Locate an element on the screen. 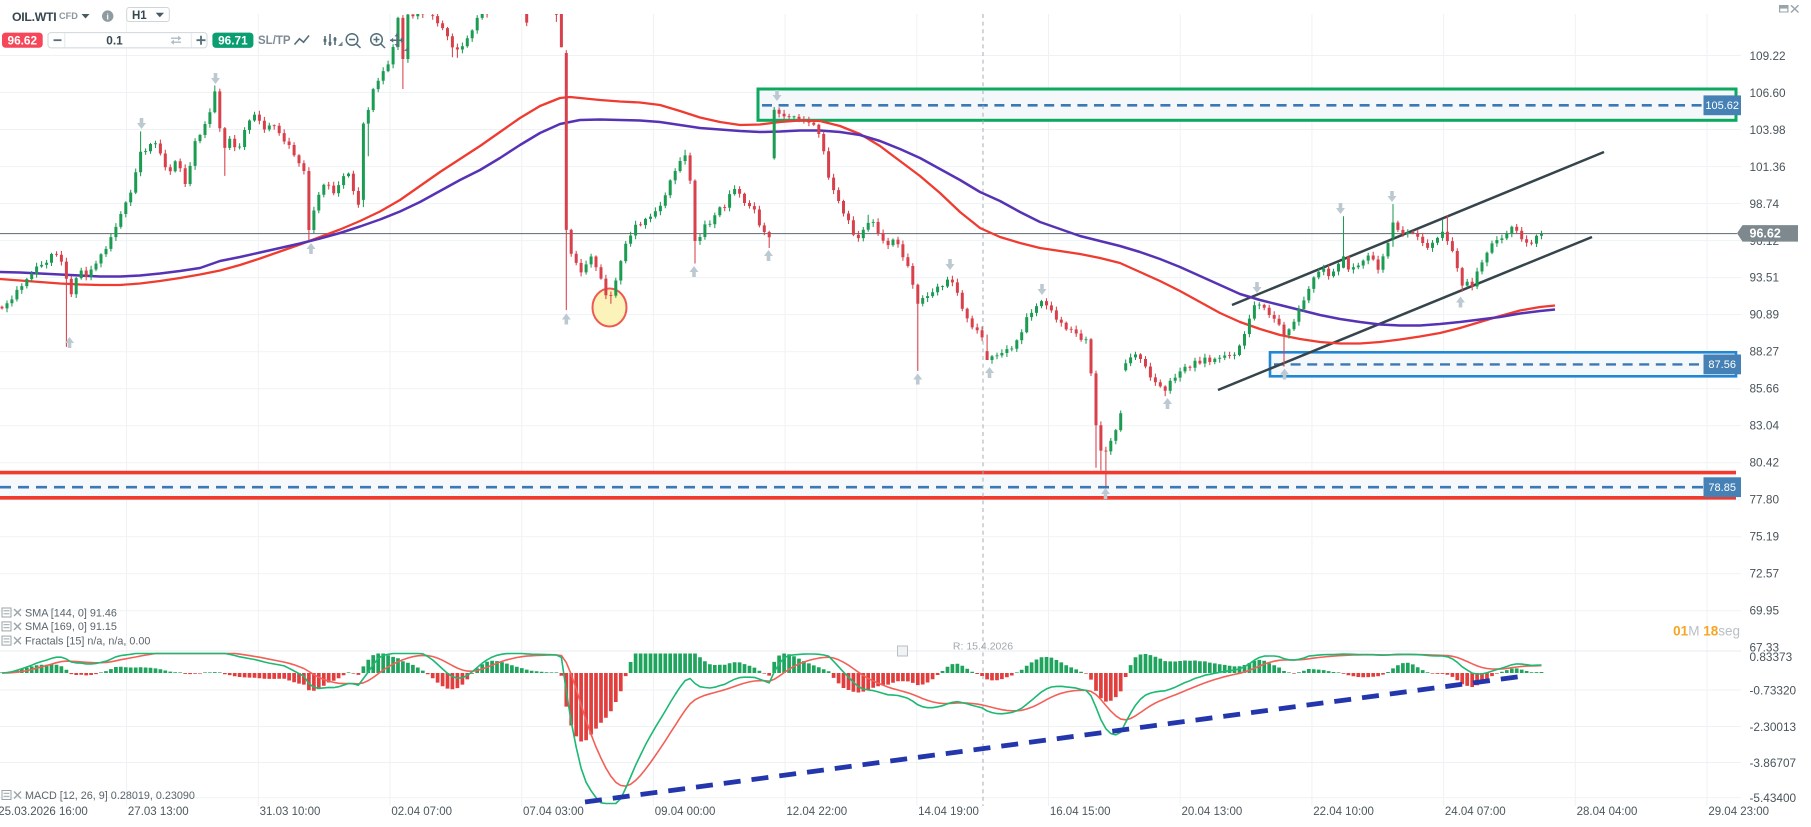 The width and height of the screenshot is (1811, 827). svg-text: 25.03.2026 16:00 is located at coordinates (44, 812).